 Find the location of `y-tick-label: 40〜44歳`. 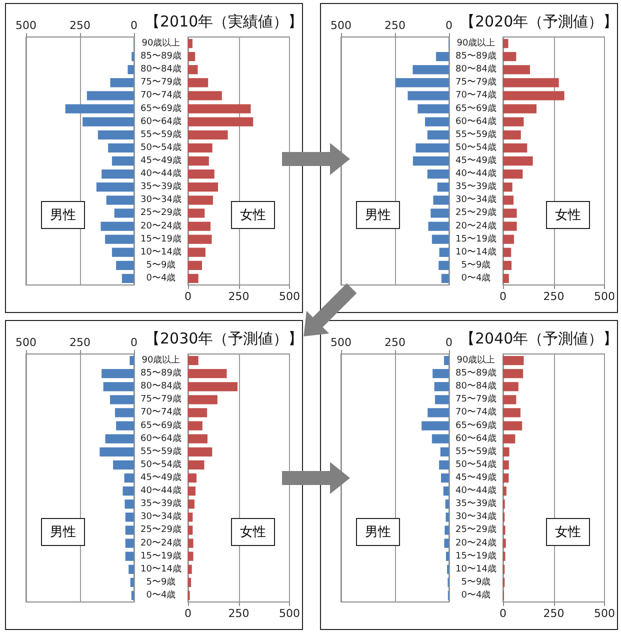

y-tick-label: 40〜44歳 is located at coordinates (476, 490).